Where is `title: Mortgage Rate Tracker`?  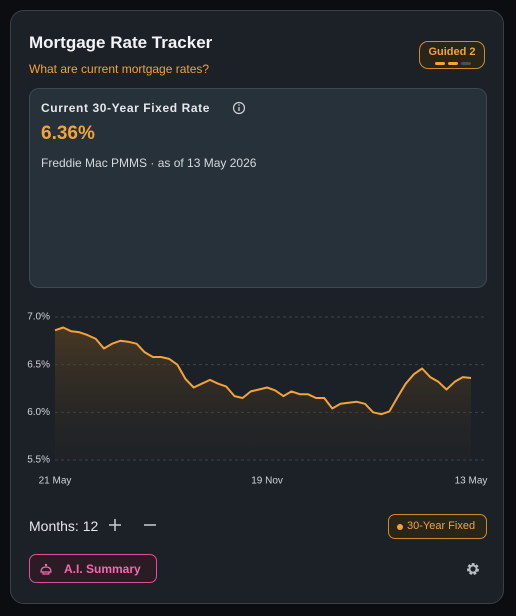 title: Mortgage Rate Tracker is located at coordinates (121, 42).